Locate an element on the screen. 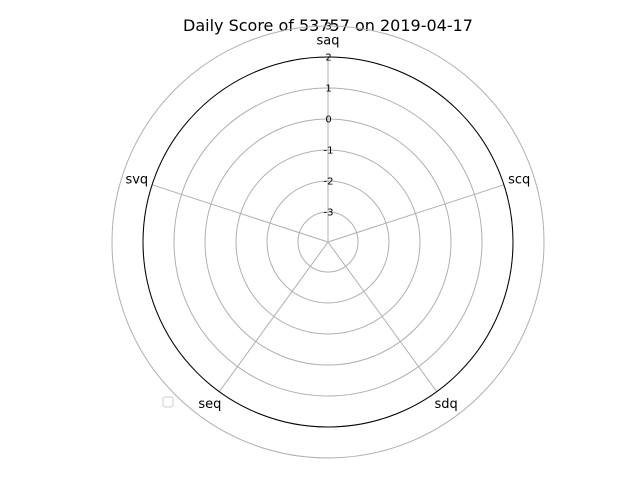 The height and width of the screenshot is (480, 640). radial-tick-label: 1 is located at coordinates (328, 89).